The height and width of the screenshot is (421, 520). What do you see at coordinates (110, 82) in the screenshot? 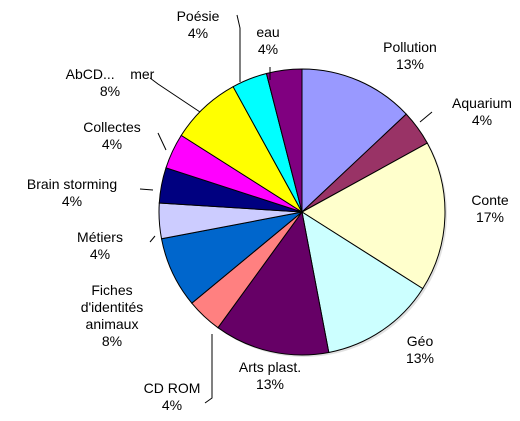
I see `data-label: AbCD... mer 8%` at bounding box center [110, 82].